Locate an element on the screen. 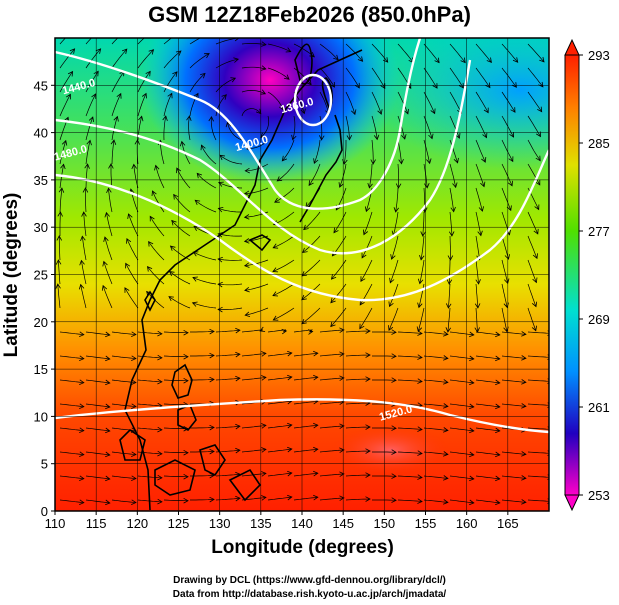 The image size is (619, 605). x-tick-label: 130 is located at coordinates (220, 523).